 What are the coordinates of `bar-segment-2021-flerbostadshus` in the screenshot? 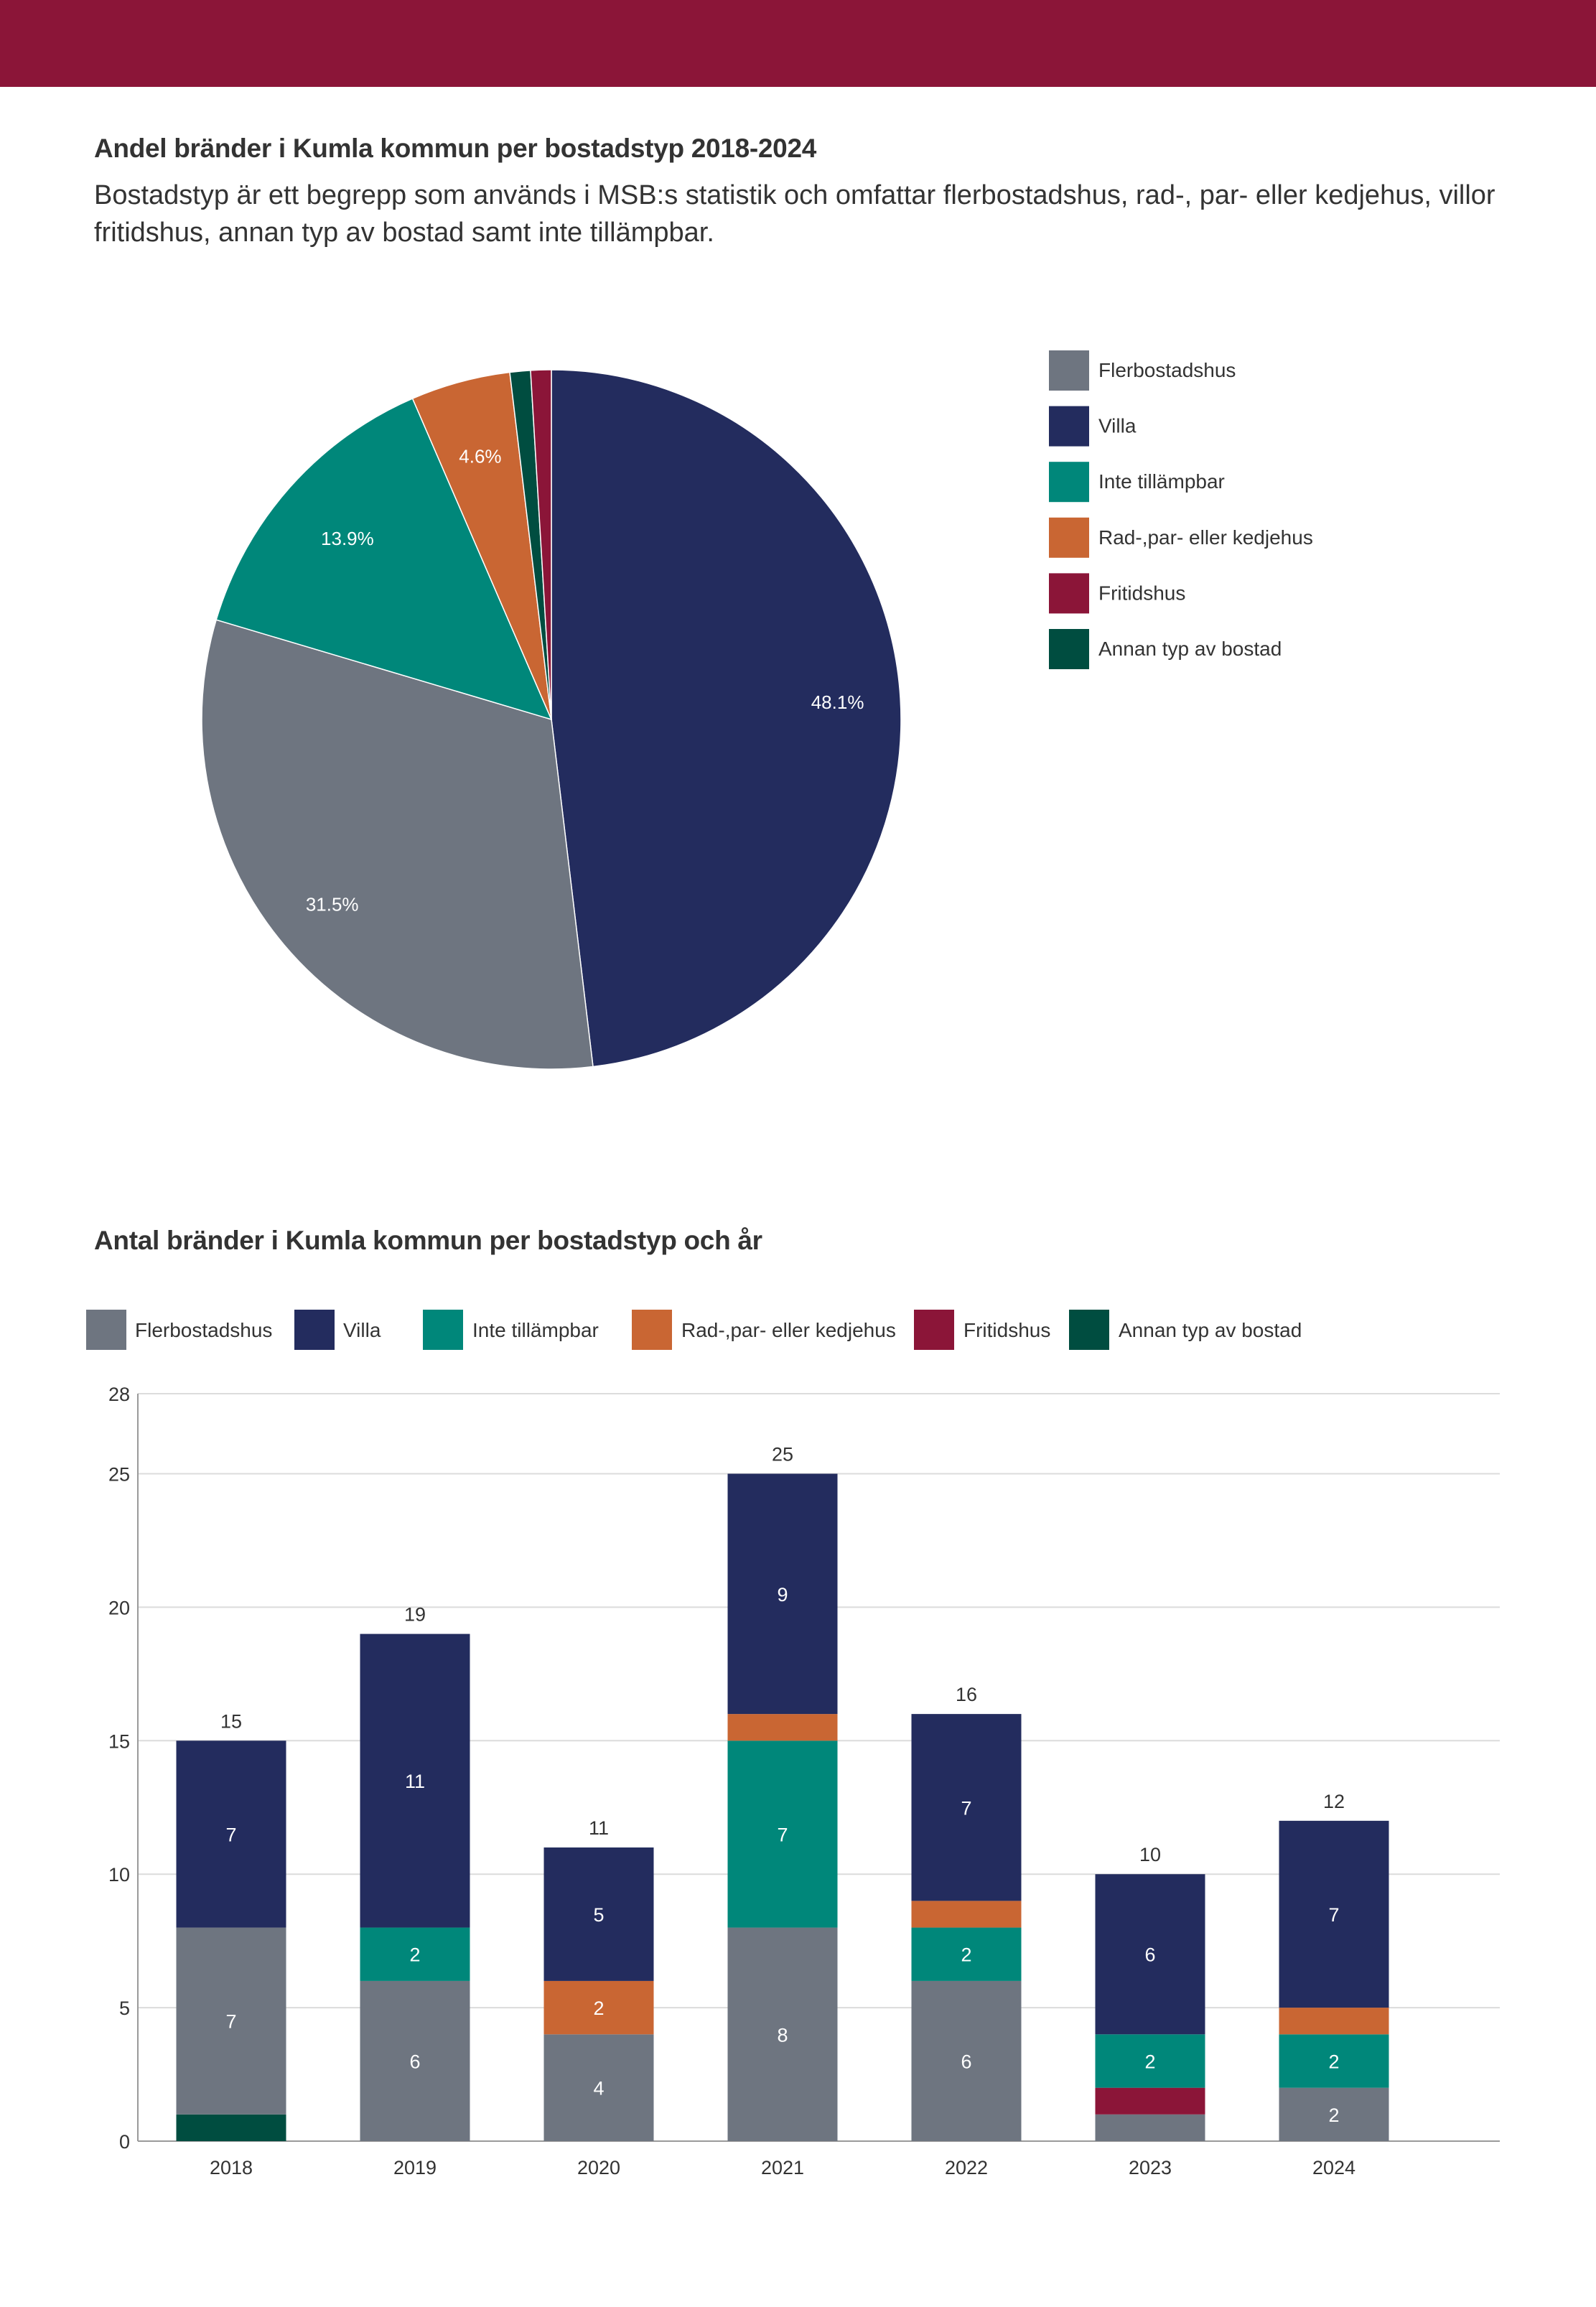 It's located at (782, 2034).